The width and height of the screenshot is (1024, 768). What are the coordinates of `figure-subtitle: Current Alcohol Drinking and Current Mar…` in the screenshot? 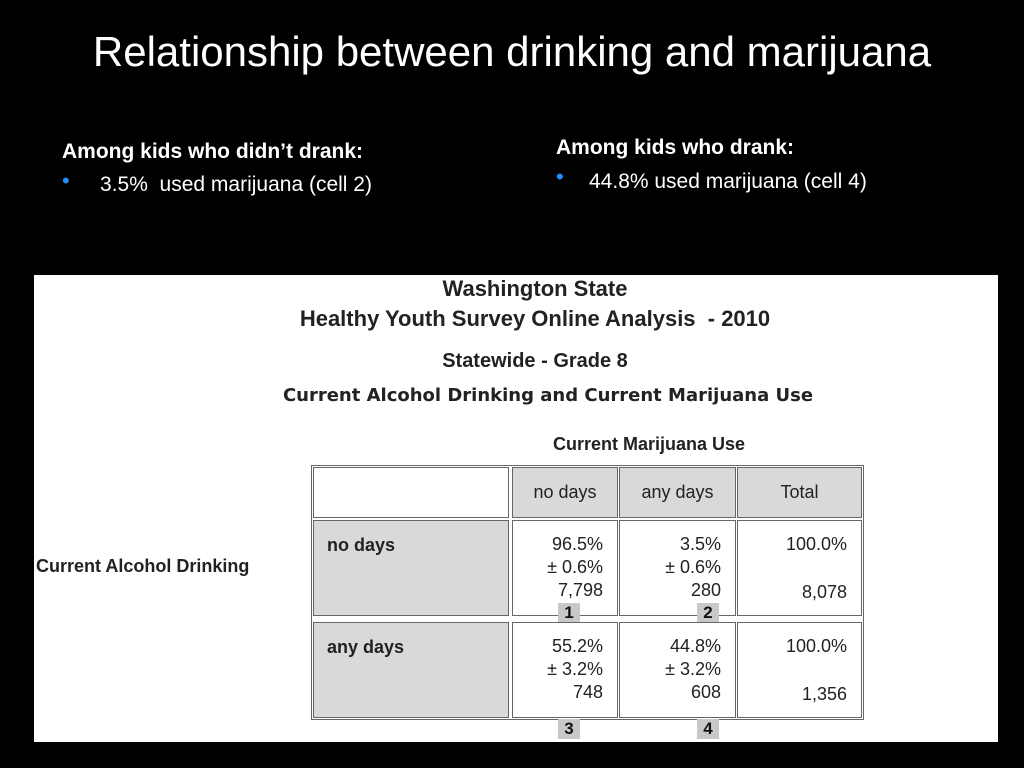 It's located at (548, 395).